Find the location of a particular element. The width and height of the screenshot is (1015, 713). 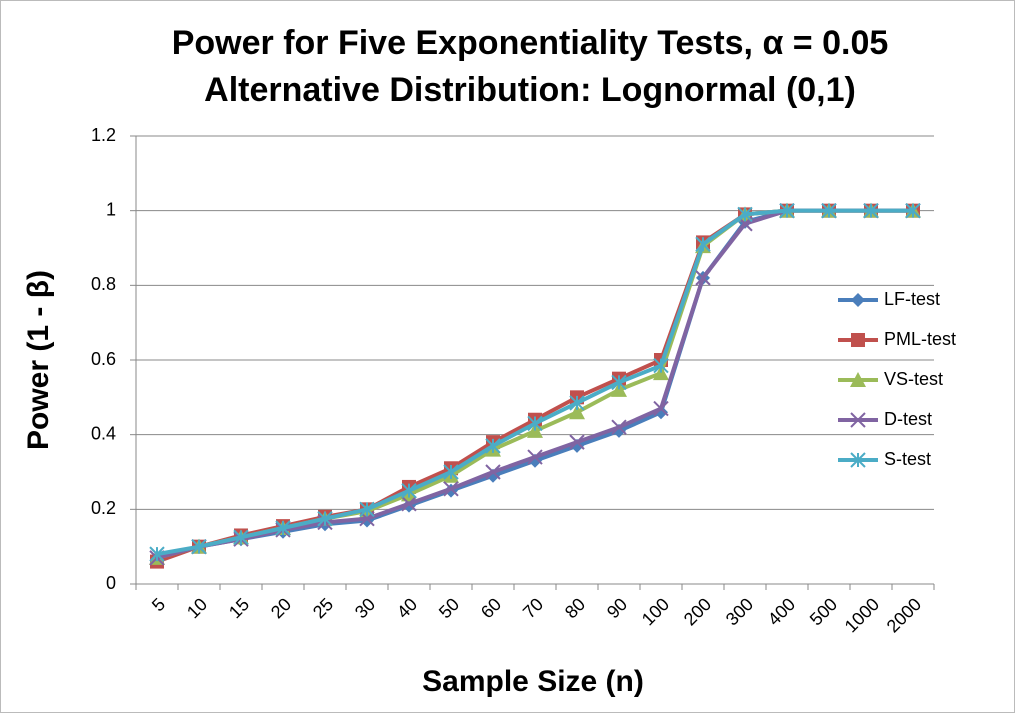

legend-label: D-test is located at coordinates (908, 419).